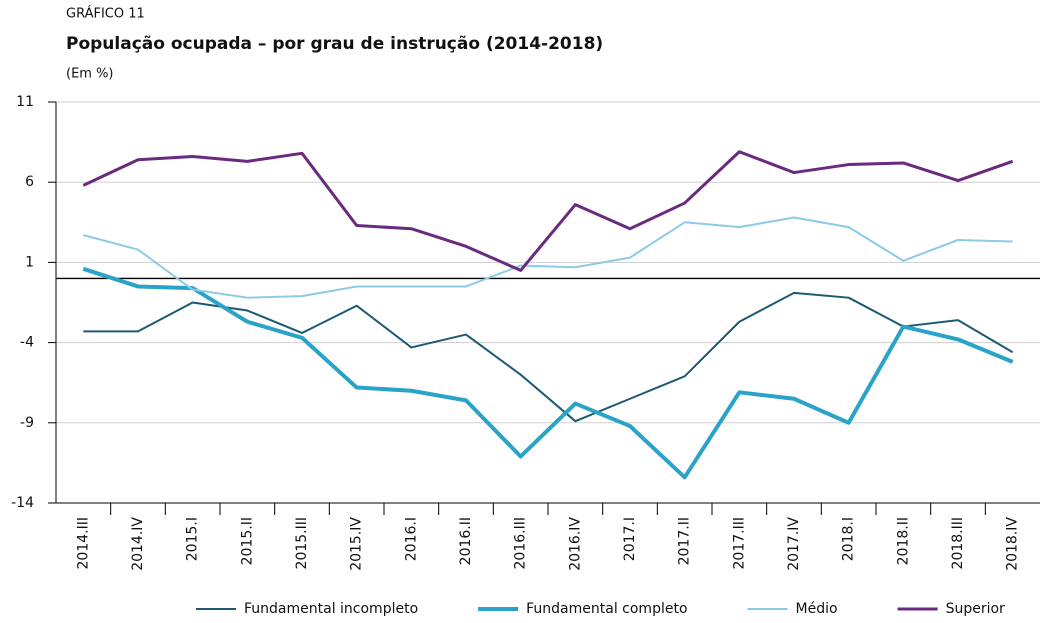  What do you see at coordinates (817, 609) in the screenshot?
I see `legend-label: Médio` at bounding box center [817, 609].